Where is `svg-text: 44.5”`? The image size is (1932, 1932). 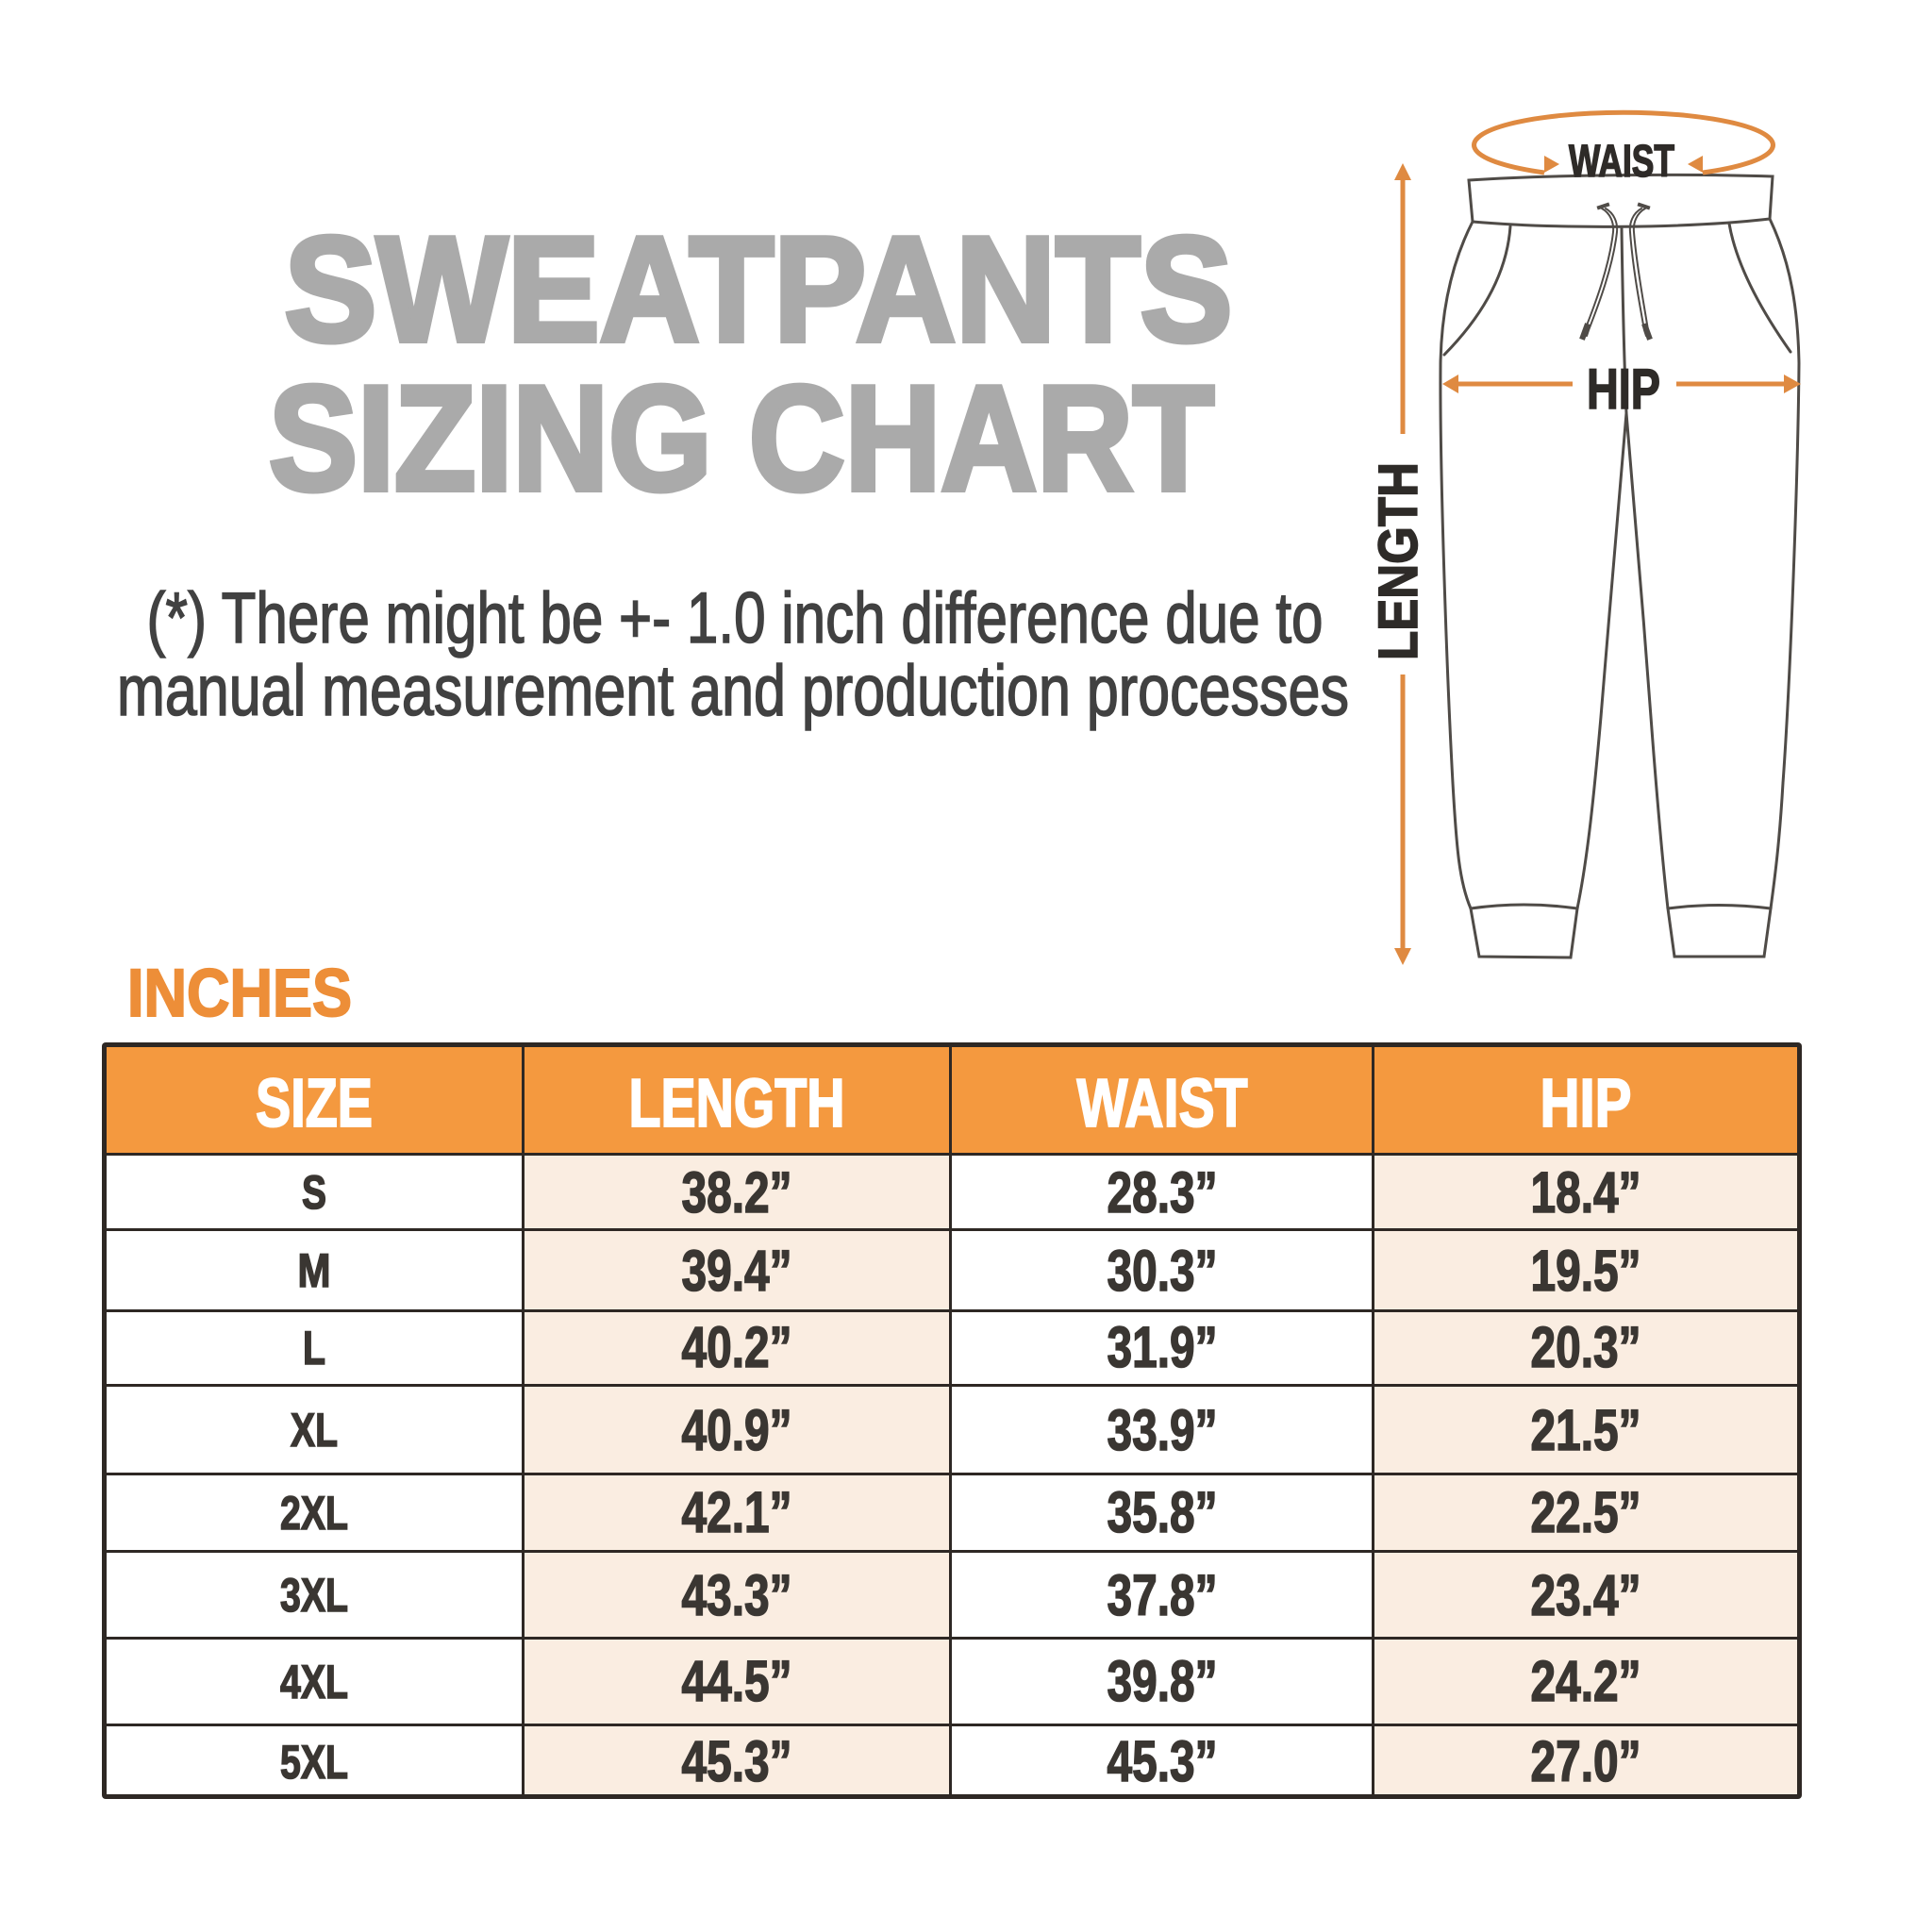
svg-text: 44.5” is located at coordinates (737, 1681).